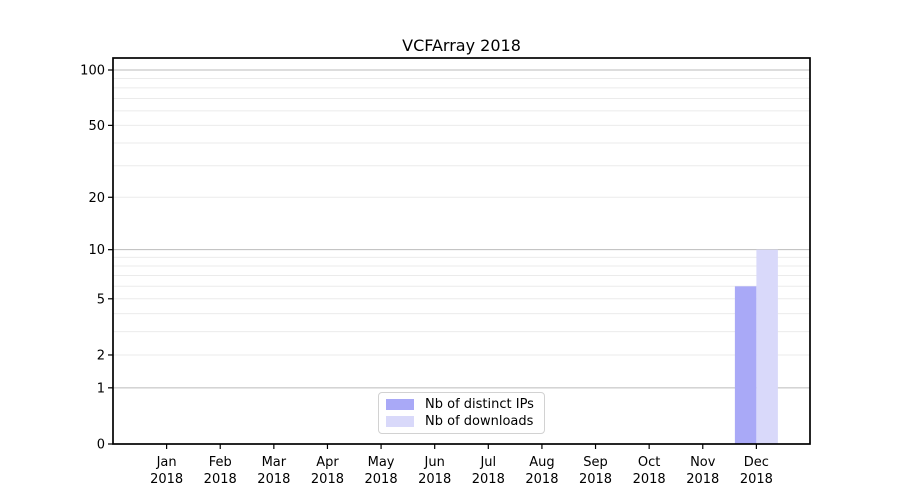 Image resolution: width=900 pixels, height=500 pixels. What do you see at coordinates (166, 462) in the screenshot?
I see `x-tick-label-month: Jan` at bounding box center [166, 462].